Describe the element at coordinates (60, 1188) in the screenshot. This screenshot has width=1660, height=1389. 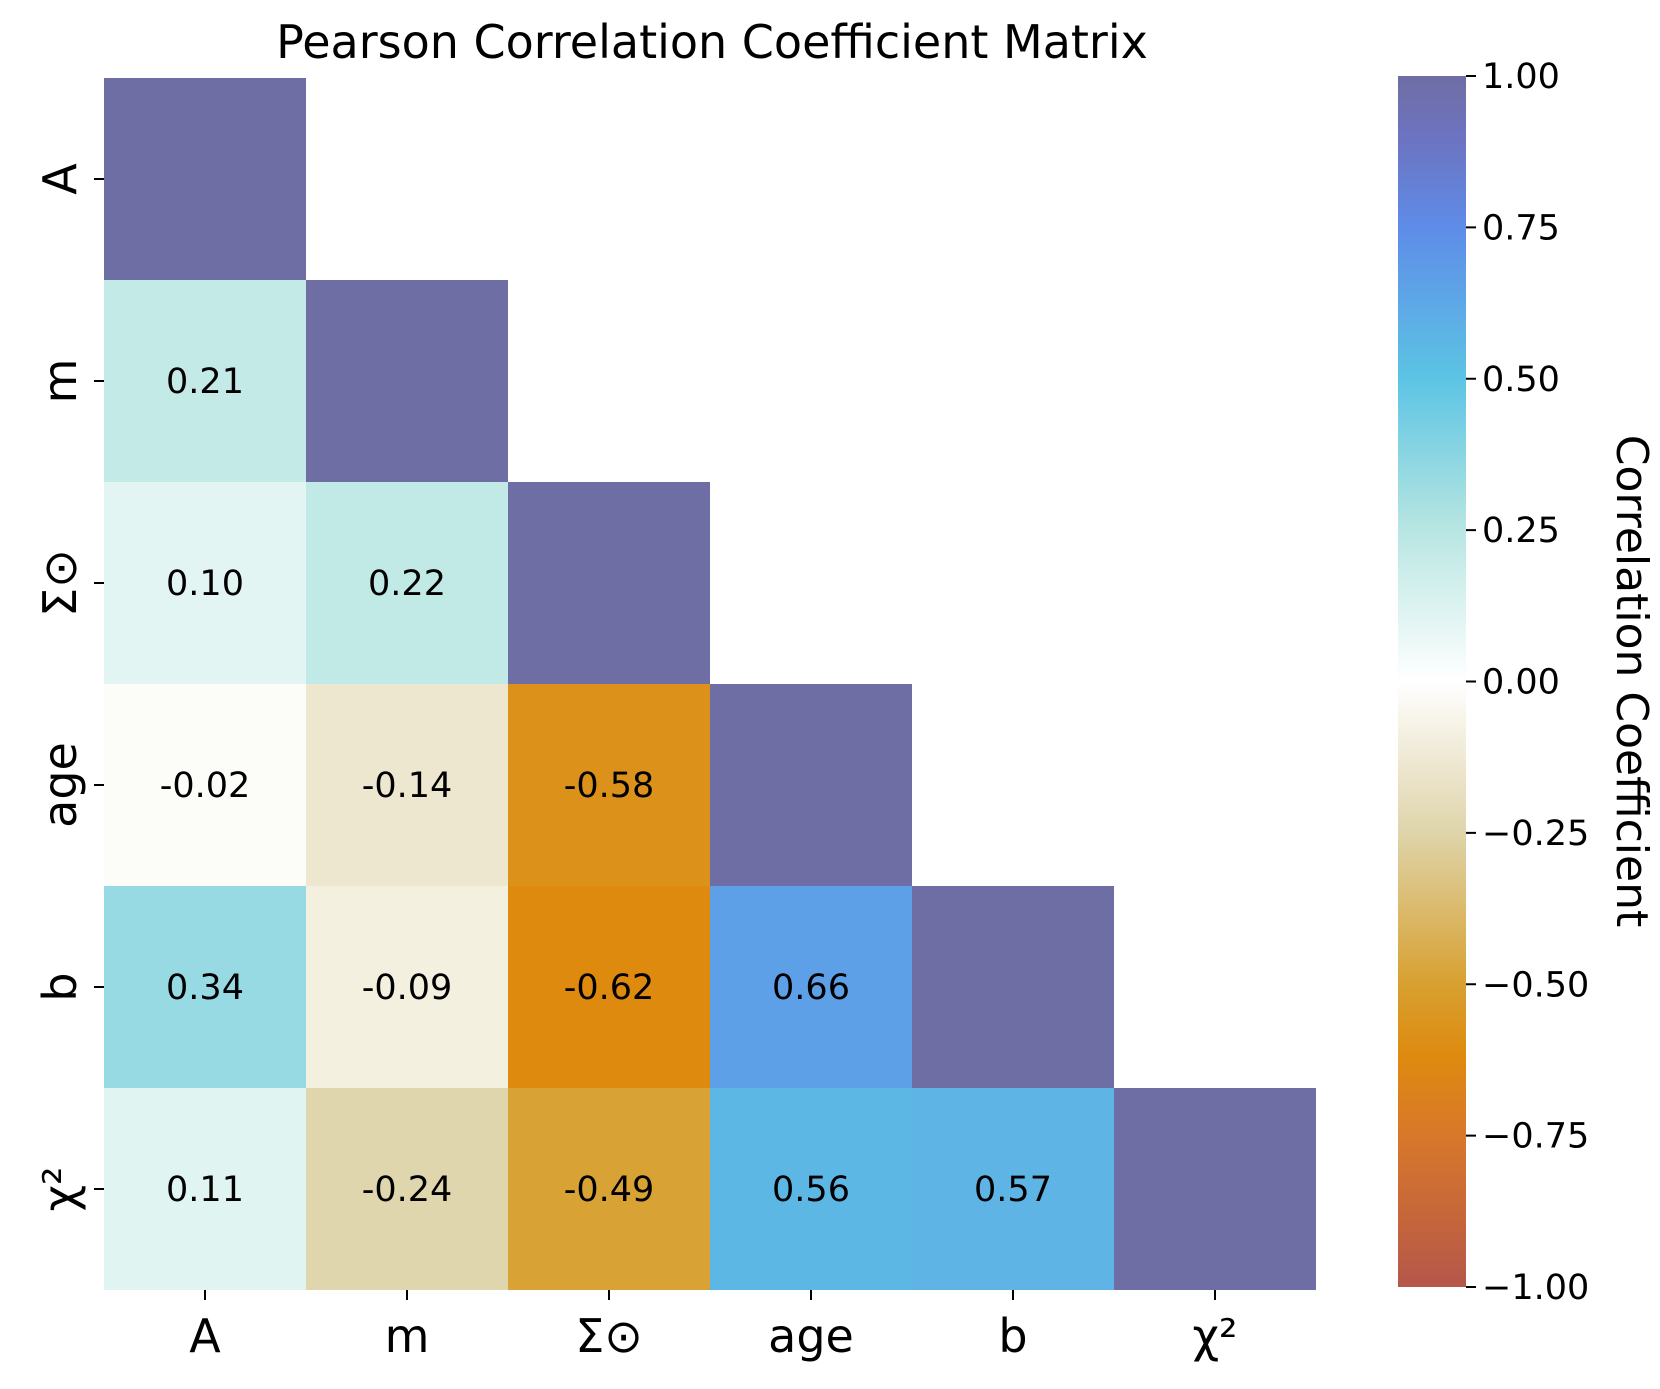
I see `y-tick-label: χ²` at that location.